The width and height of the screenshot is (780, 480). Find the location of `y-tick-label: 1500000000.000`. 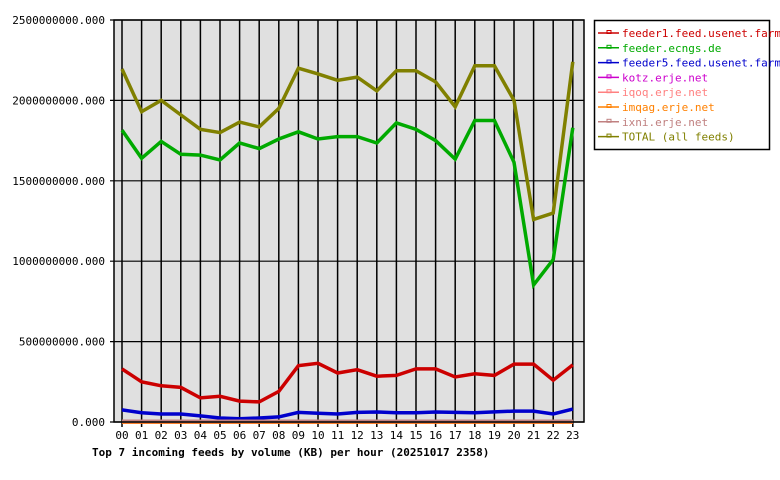

y-tick-label: 1500000000.000 is located at coordinates (58, 181).